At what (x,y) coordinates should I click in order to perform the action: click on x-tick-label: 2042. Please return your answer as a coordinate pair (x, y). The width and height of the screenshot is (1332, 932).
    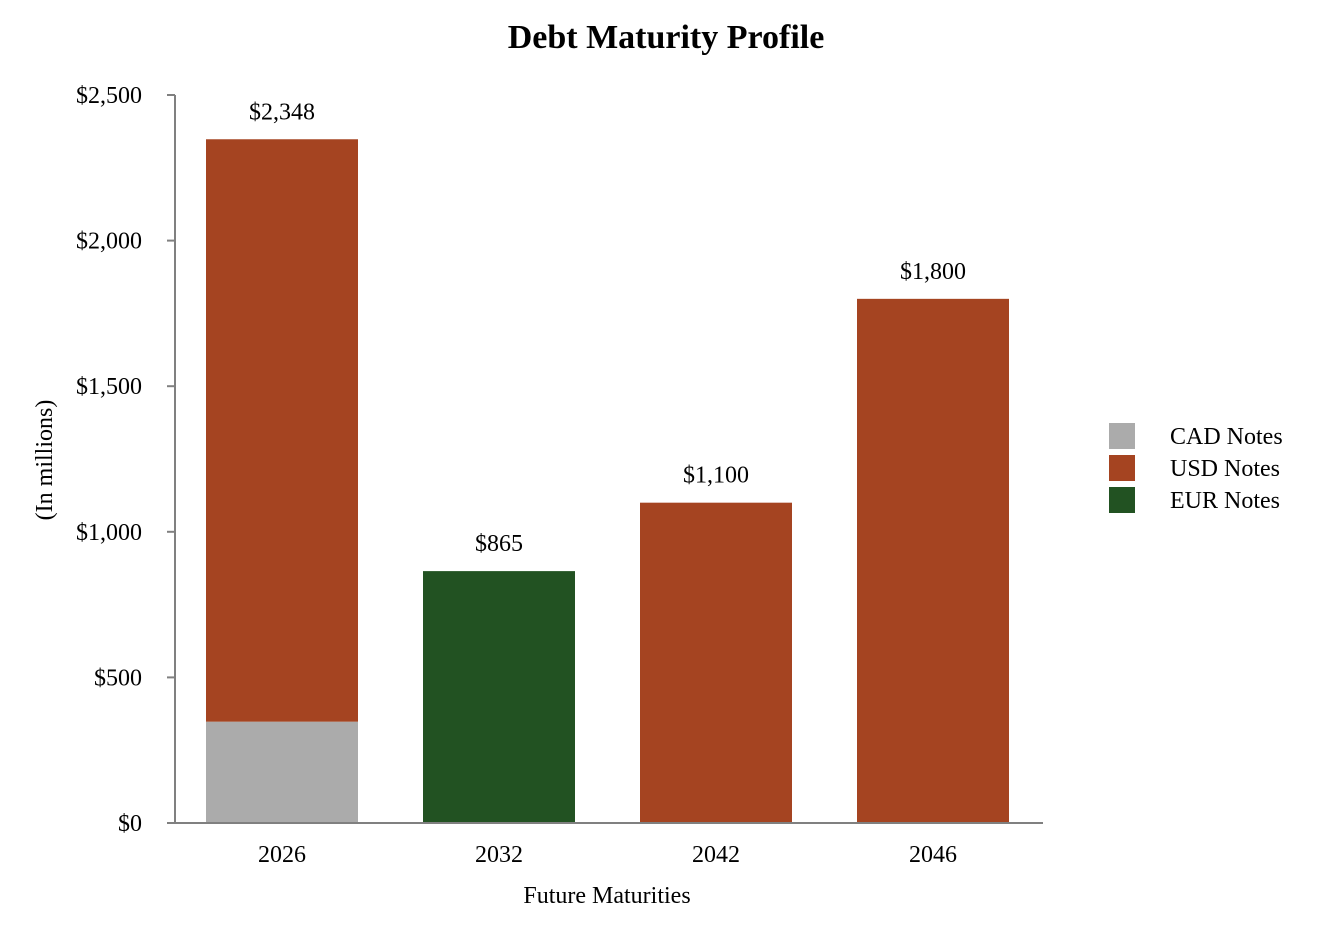
    Looking at the image, I should click on (716, 855).